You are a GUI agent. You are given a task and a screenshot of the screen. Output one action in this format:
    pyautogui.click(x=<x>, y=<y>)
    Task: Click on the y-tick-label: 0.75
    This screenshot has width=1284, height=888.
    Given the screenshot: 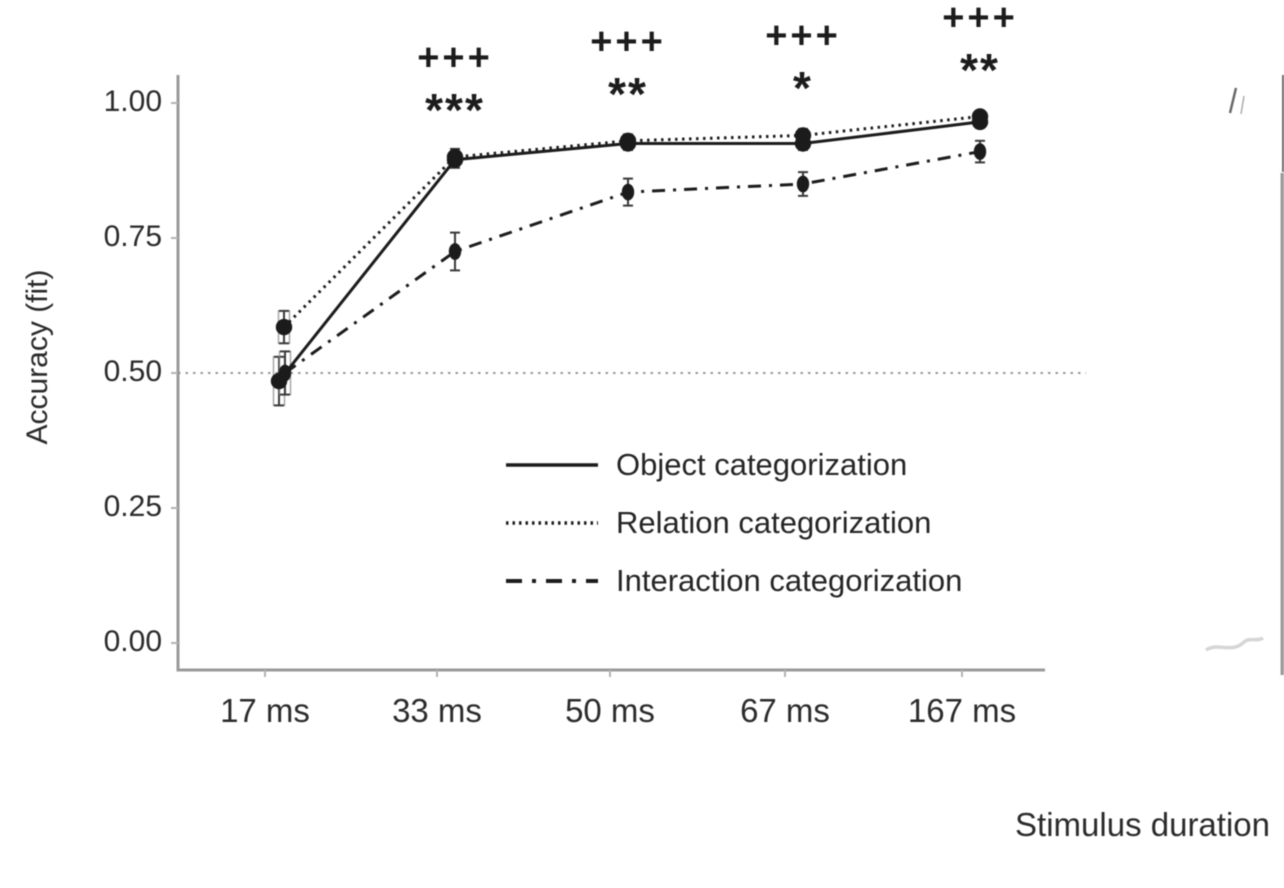 What is the action you would take?
    pyautogui.click(x=132, y=236)
    